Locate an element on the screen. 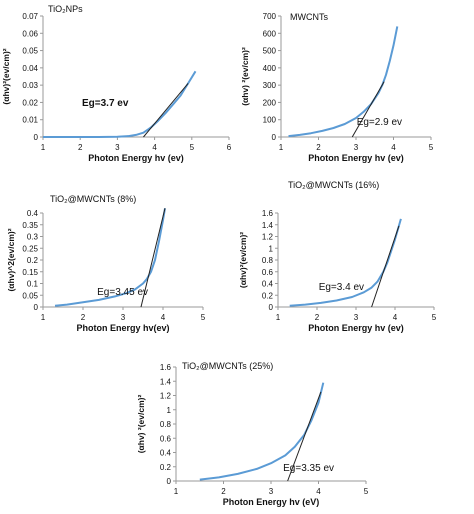 The width and height of the screenshot is (474, 514). y-tick-label: 0.04 is located at coordinates (30, 68).